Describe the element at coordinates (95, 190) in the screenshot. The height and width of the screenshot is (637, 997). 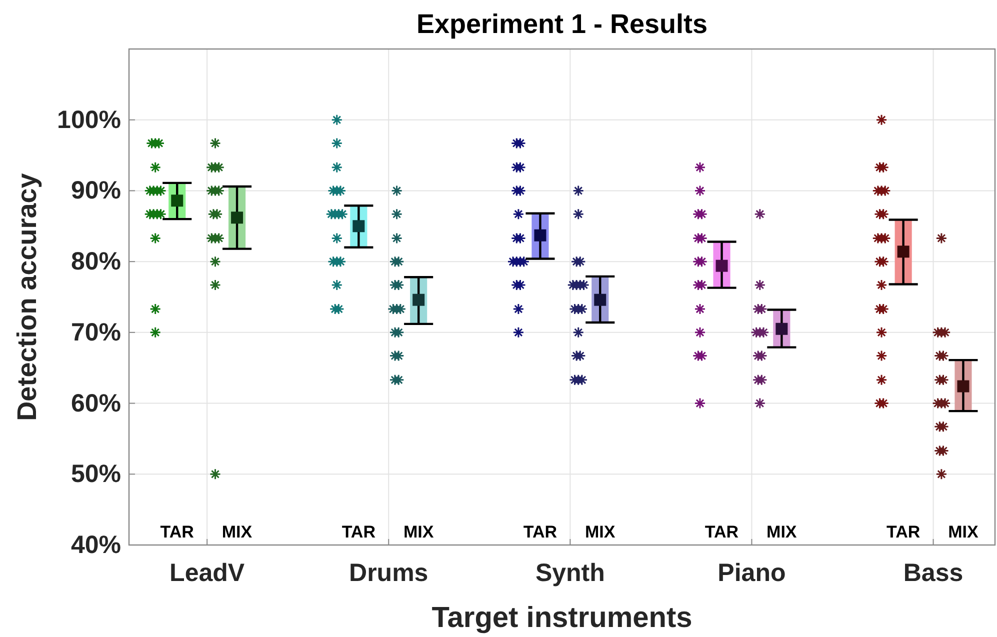
I see `y-tick-label: 90%` at that location.